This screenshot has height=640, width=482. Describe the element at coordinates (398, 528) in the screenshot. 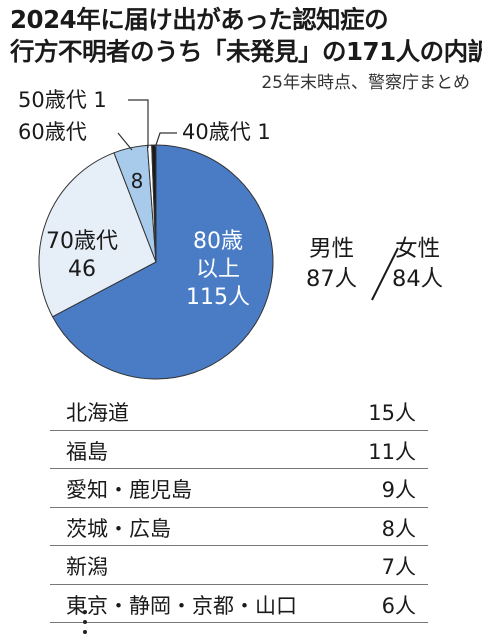

I see `prefecture-count: 8人` at that location.